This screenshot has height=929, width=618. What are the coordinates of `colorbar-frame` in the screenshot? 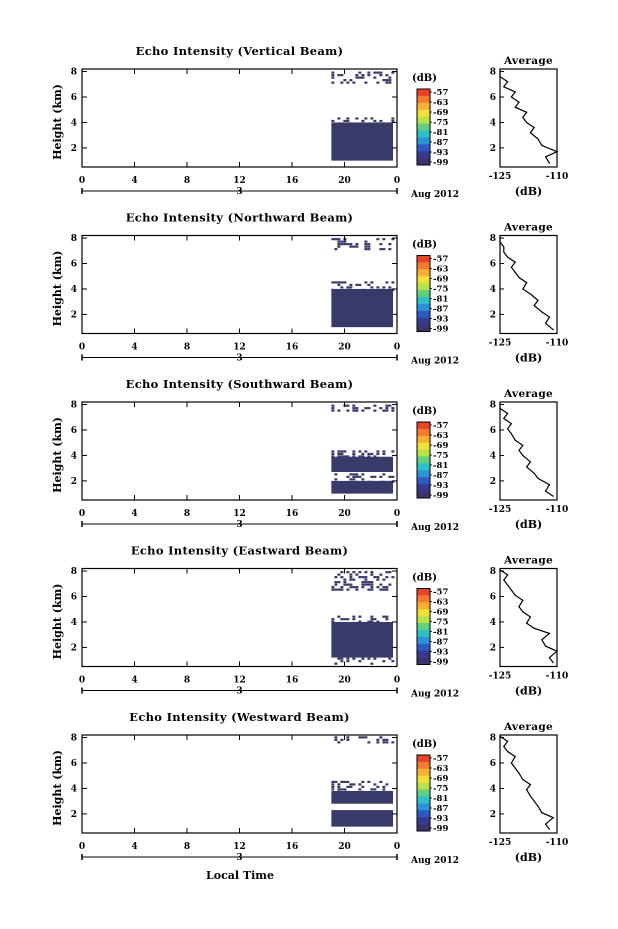 It's located at (423, 793).